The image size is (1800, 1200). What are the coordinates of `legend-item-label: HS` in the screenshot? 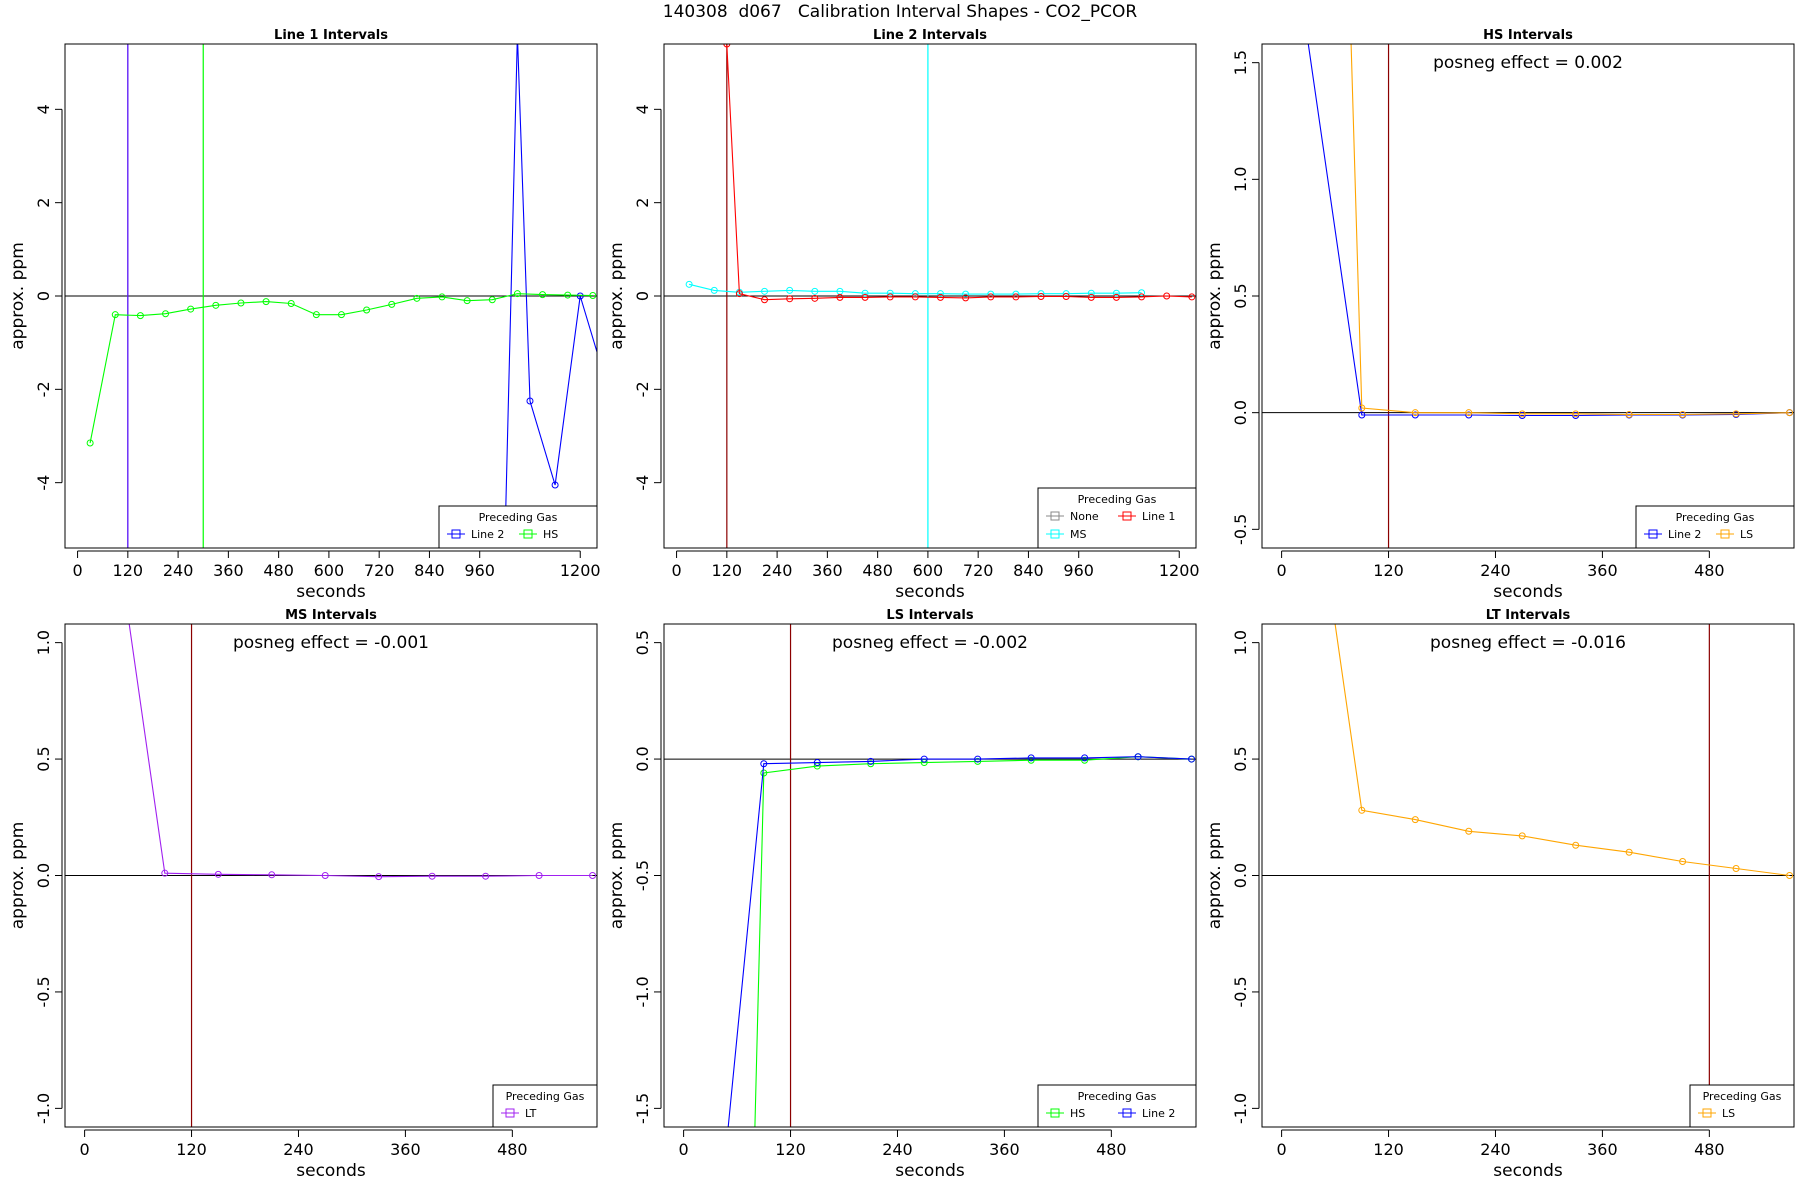 It's located at (1077, 1113).